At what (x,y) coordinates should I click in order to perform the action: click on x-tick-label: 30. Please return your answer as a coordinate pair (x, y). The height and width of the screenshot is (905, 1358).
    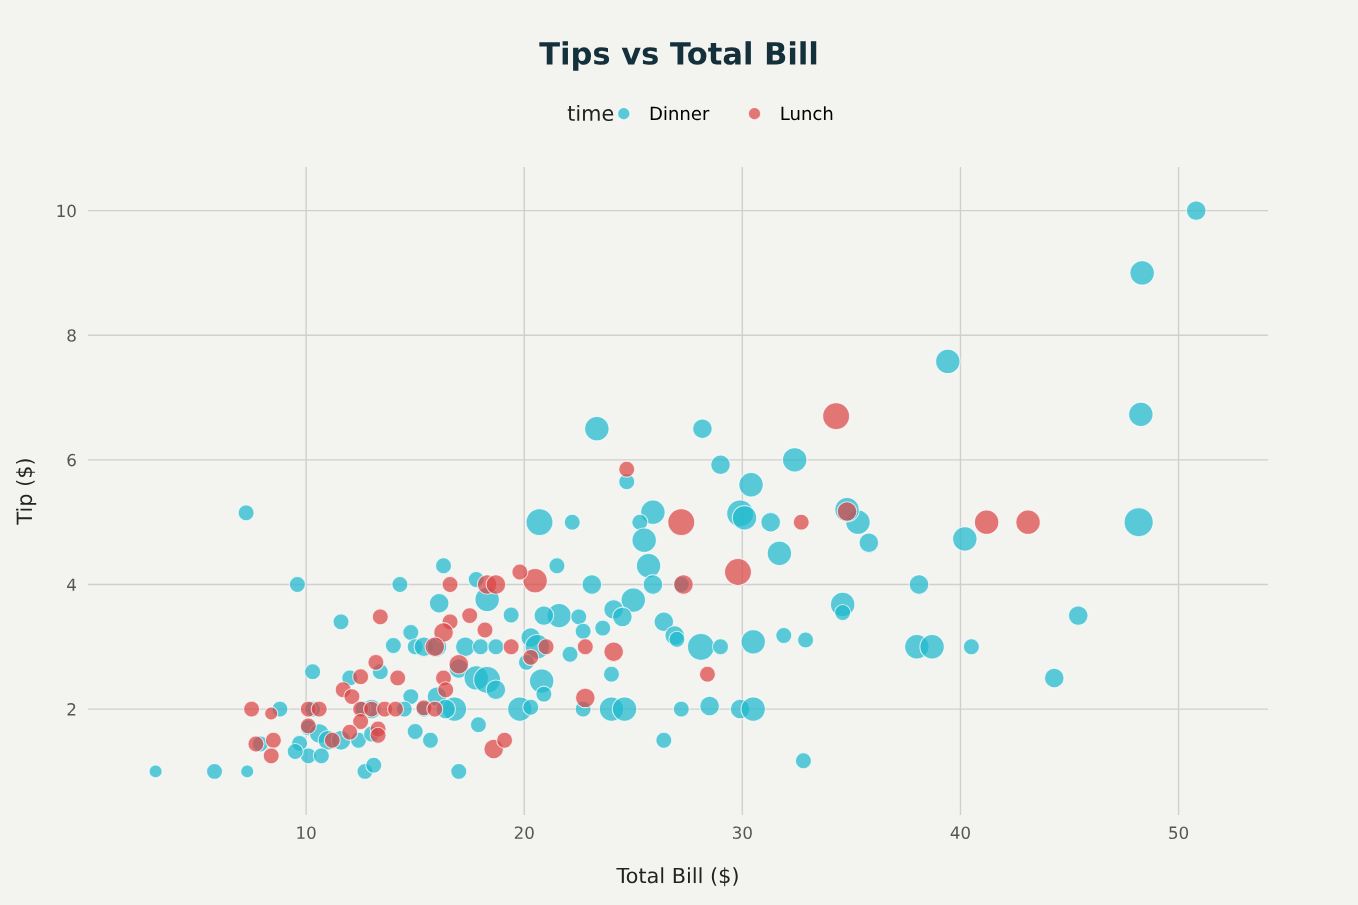
    Looking at the image, I should click on (742, 833).